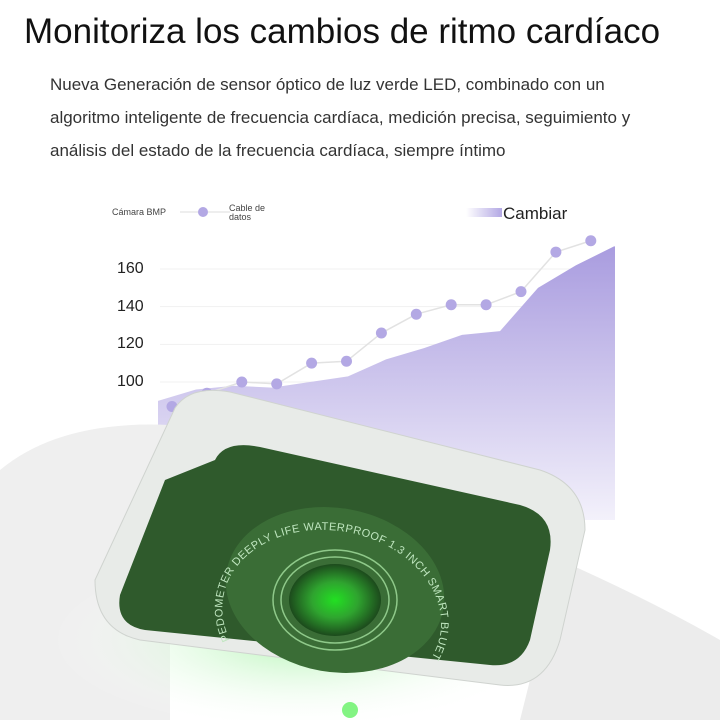  What do you see at coordinates (247, 212) in the screenshot?
I see `legend-cable-label: Cable de datos` at bounding box center [247, 212].